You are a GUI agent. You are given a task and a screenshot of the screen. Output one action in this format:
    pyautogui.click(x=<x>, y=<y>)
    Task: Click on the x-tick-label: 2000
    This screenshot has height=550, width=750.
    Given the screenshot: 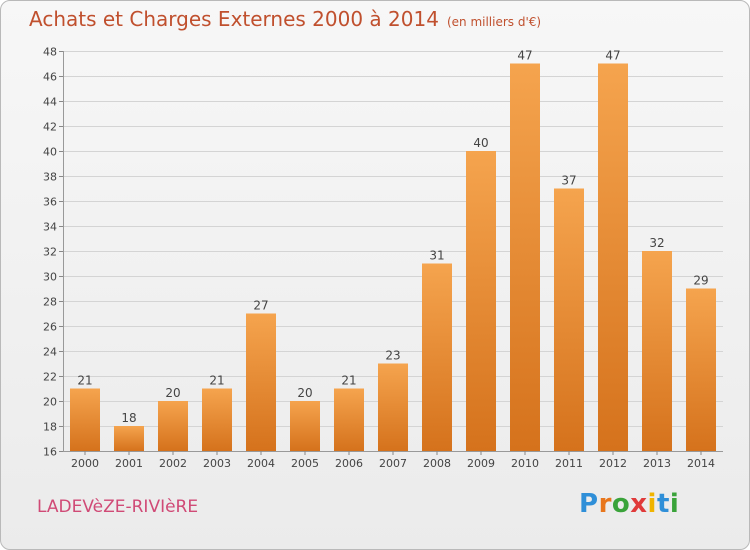 What is the action you would take?
    pyautogui.click(x=85, y=463)
    